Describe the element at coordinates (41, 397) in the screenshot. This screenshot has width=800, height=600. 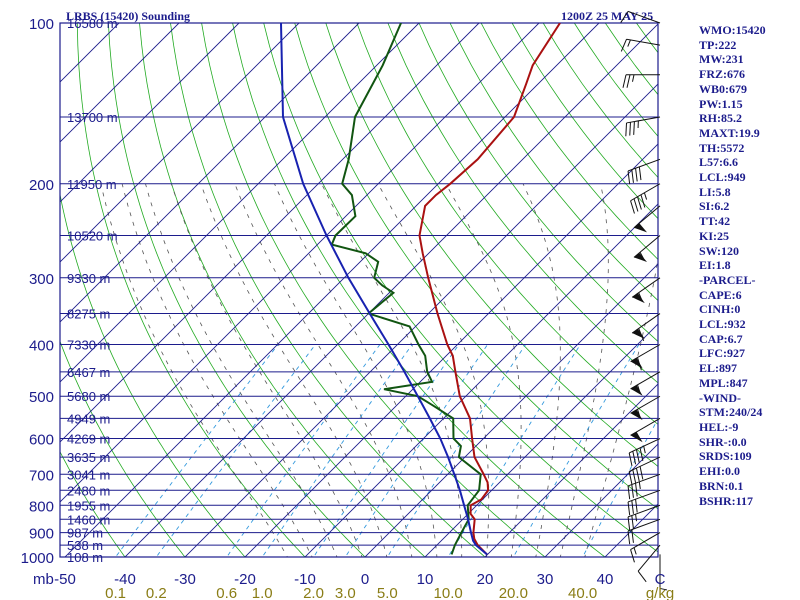
I see `pressure-tick-label: 500` at that location.